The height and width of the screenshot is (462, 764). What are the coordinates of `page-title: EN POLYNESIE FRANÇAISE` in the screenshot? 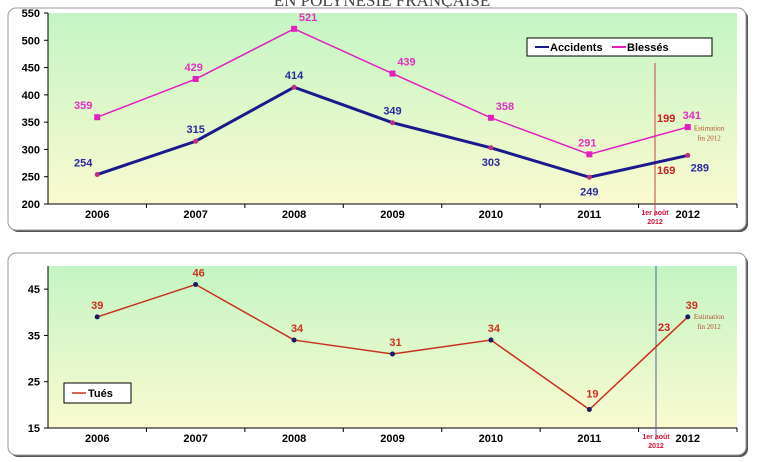 It's located at (382, 5).